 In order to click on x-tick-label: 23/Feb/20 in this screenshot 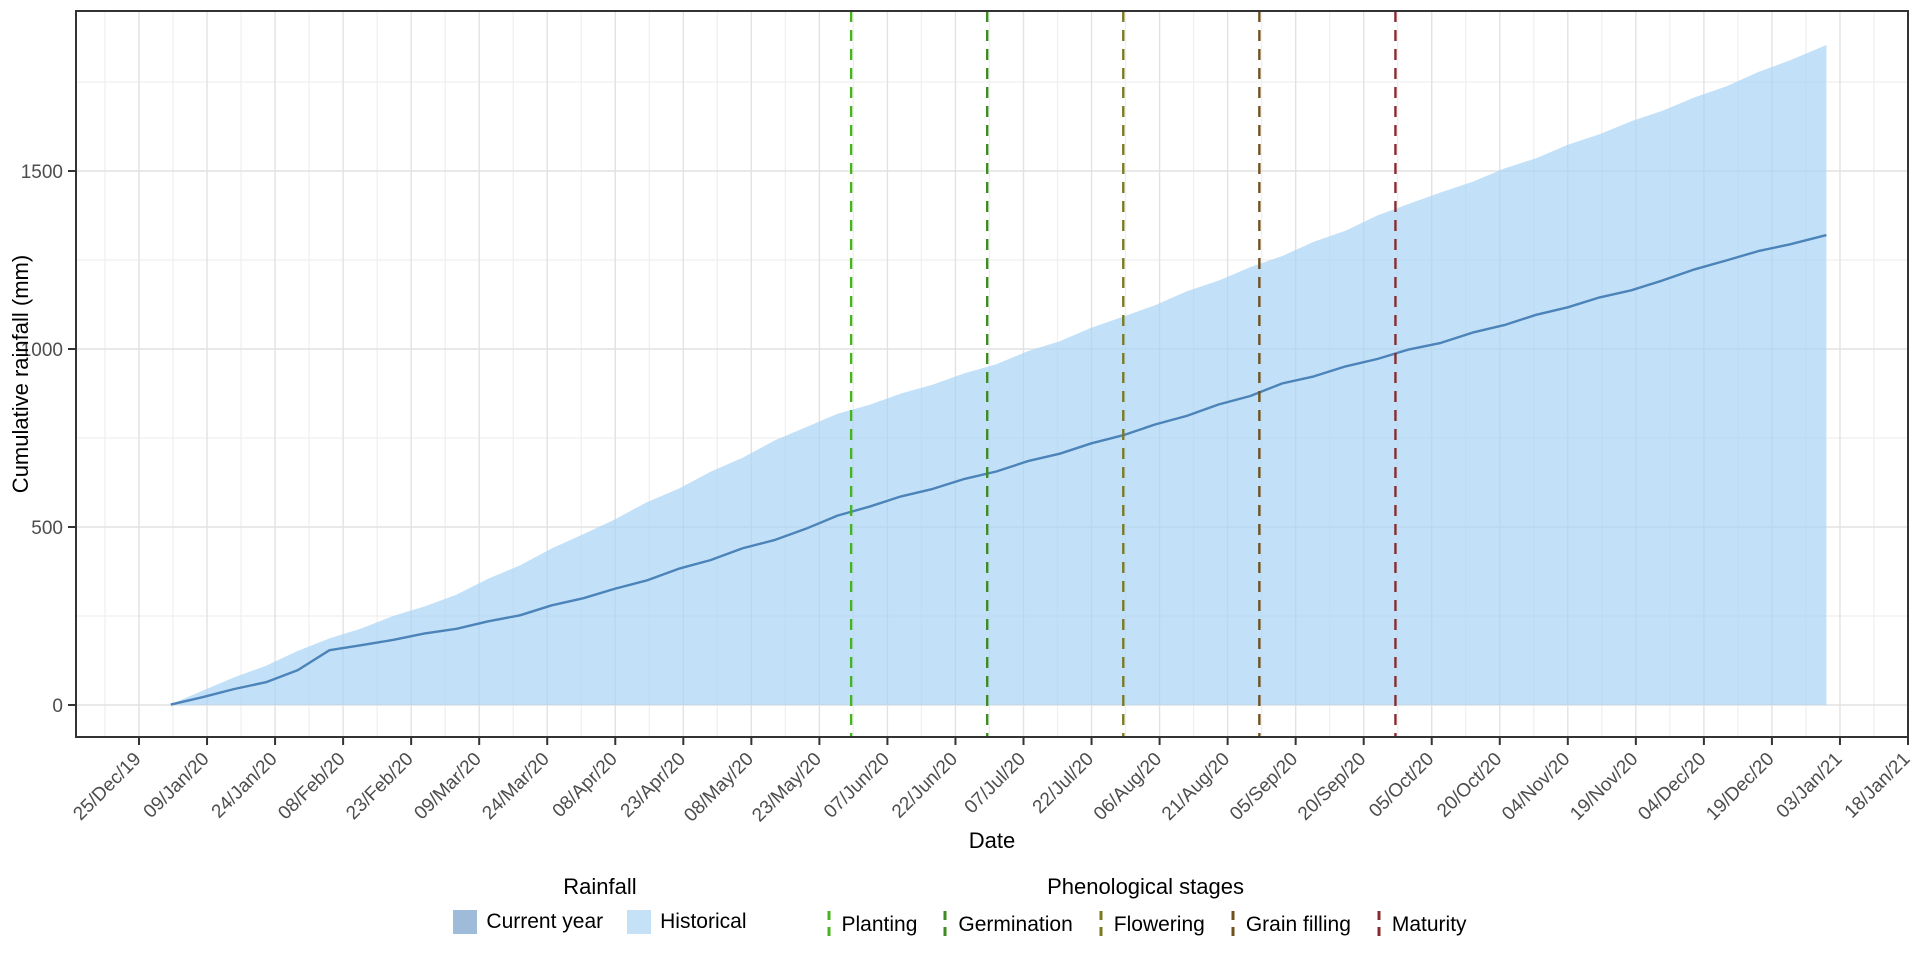, I will do `click(379, 786)`.